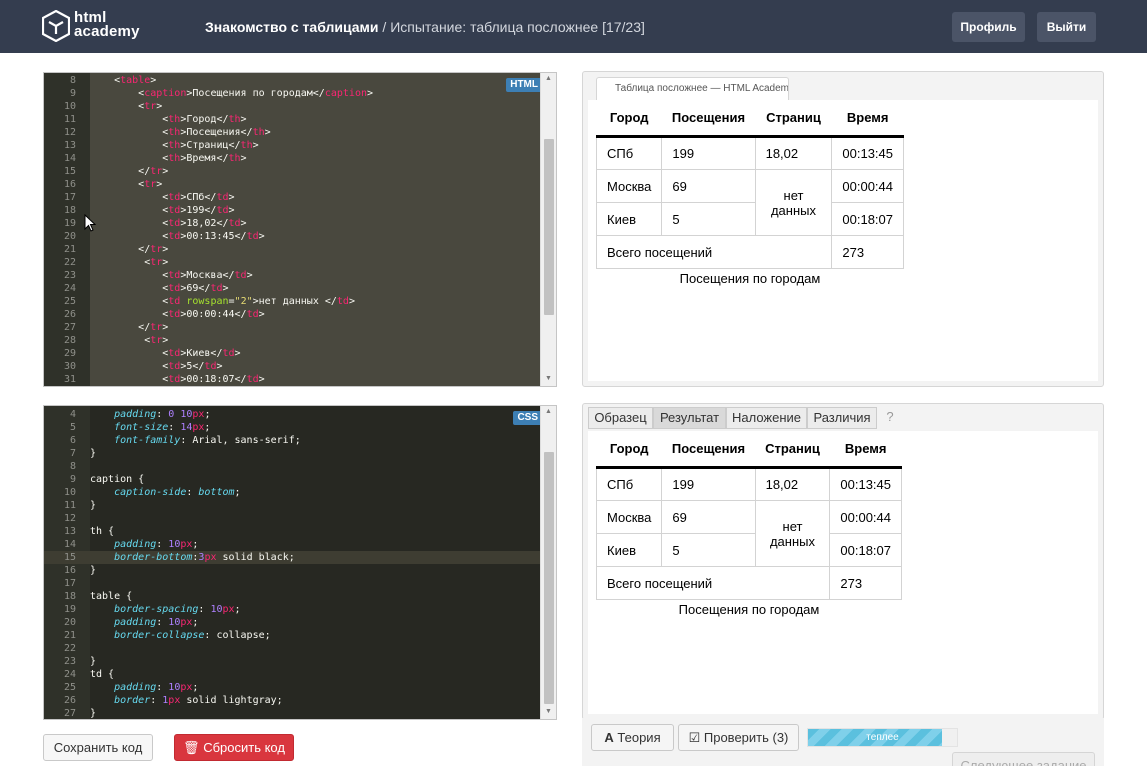 This screenshot has height=766, width=1147. What do you see at coordinates (842, 418) in the screenshot?
I see `tab-diff: Различия` at bounding box center [842, 418].